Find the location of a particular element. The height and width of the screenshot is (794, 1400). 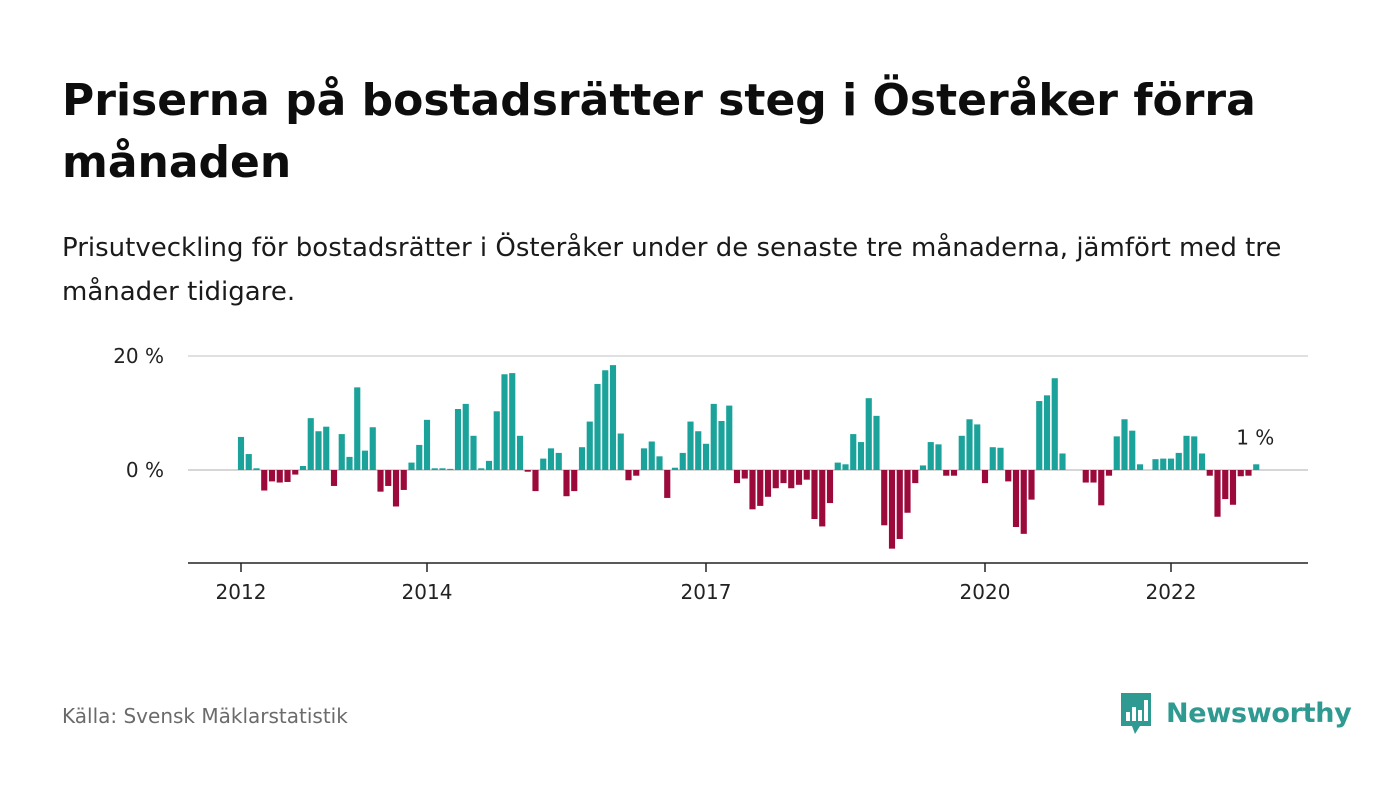

newsworthy-logo: Newsworthy is located at coordinates (1235, 713).